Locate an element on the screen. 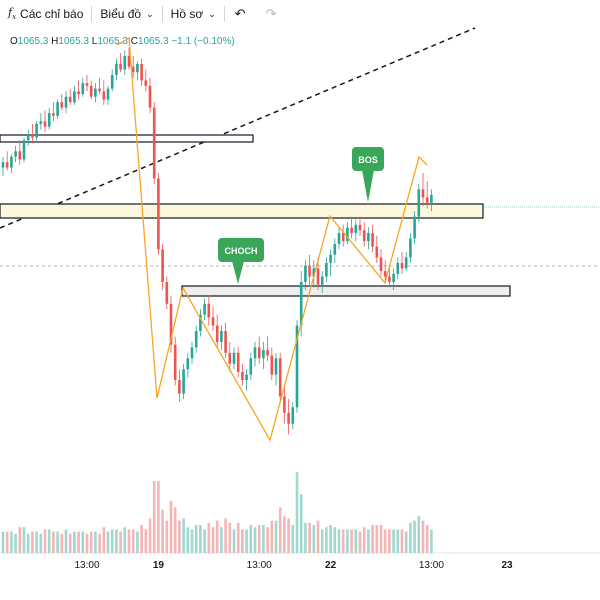  profile-menu-label: Hồ sơ is located at coordinates (187, 14).